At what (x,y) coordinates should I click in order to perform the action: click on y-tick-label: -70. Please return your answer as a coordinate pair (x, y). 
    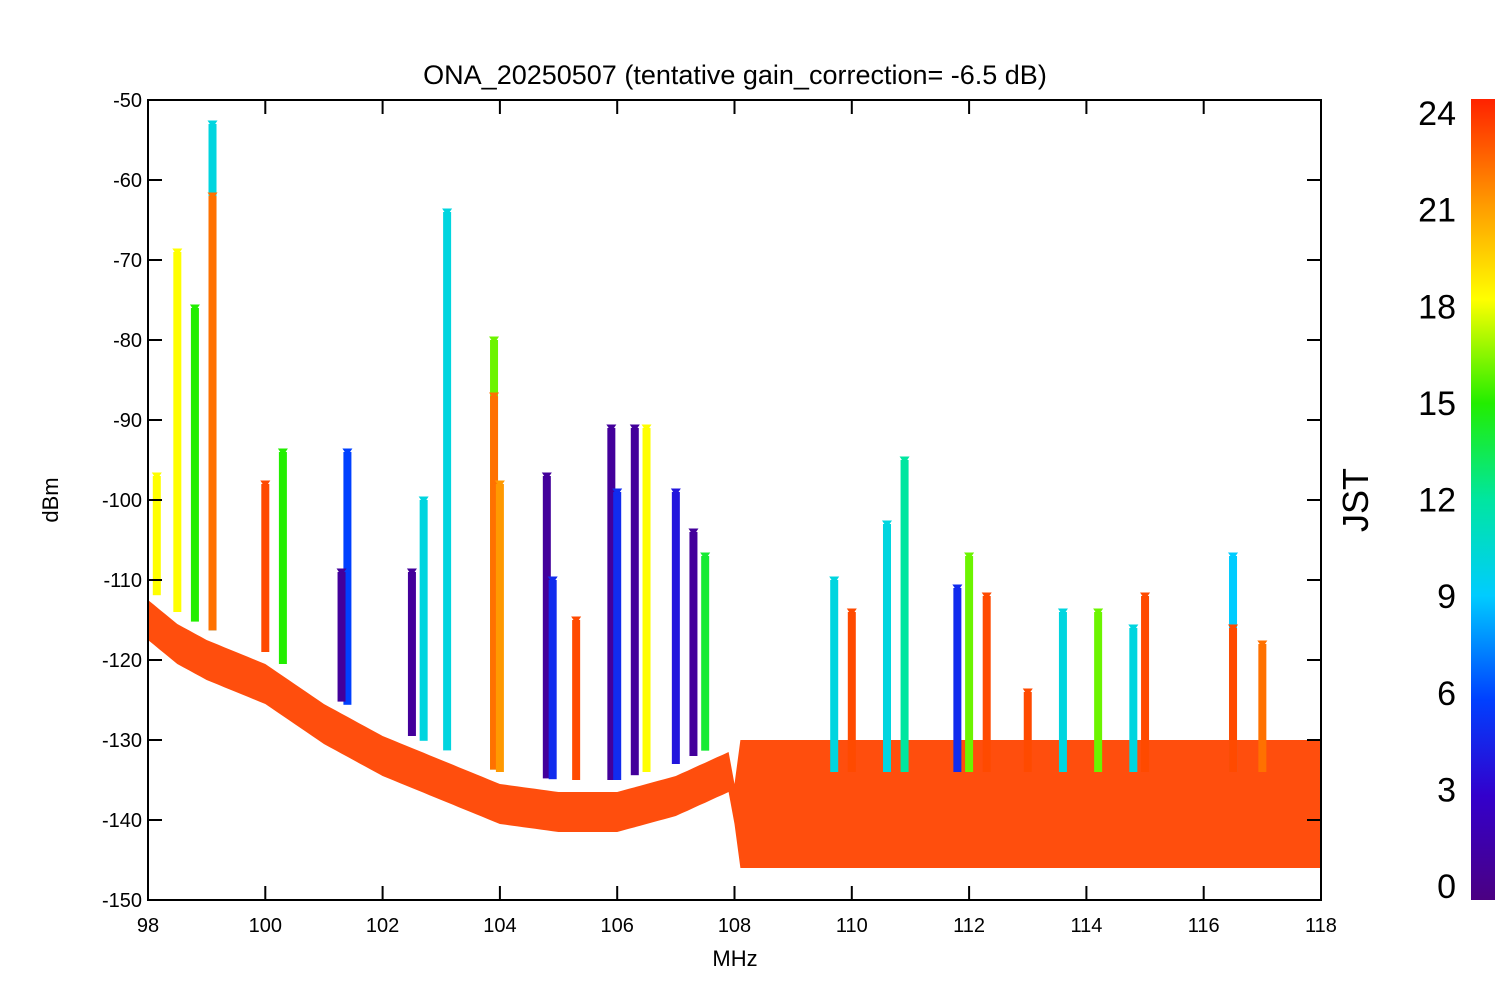
    Looking at the image, I should click on (127, 261).